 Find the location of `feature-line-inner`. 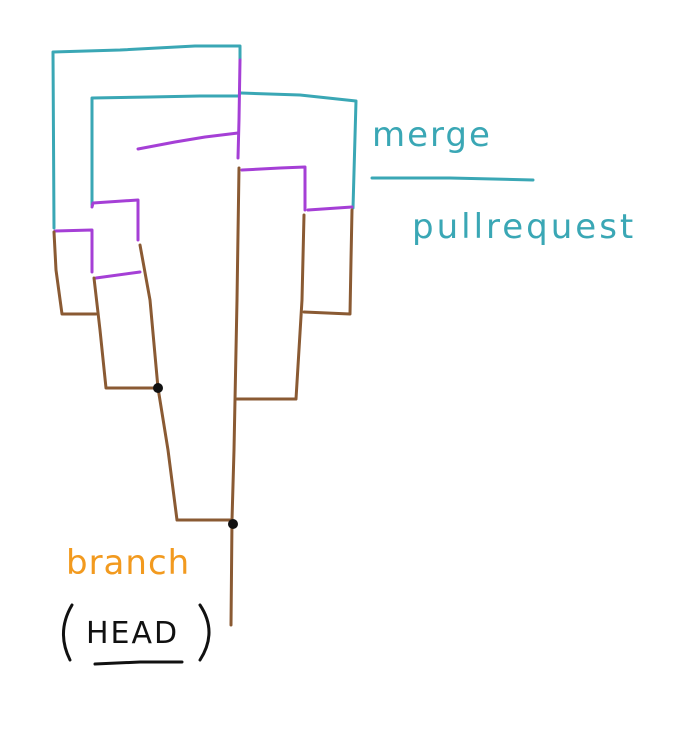

feature-line-inner is located at coordinates (115, 220).